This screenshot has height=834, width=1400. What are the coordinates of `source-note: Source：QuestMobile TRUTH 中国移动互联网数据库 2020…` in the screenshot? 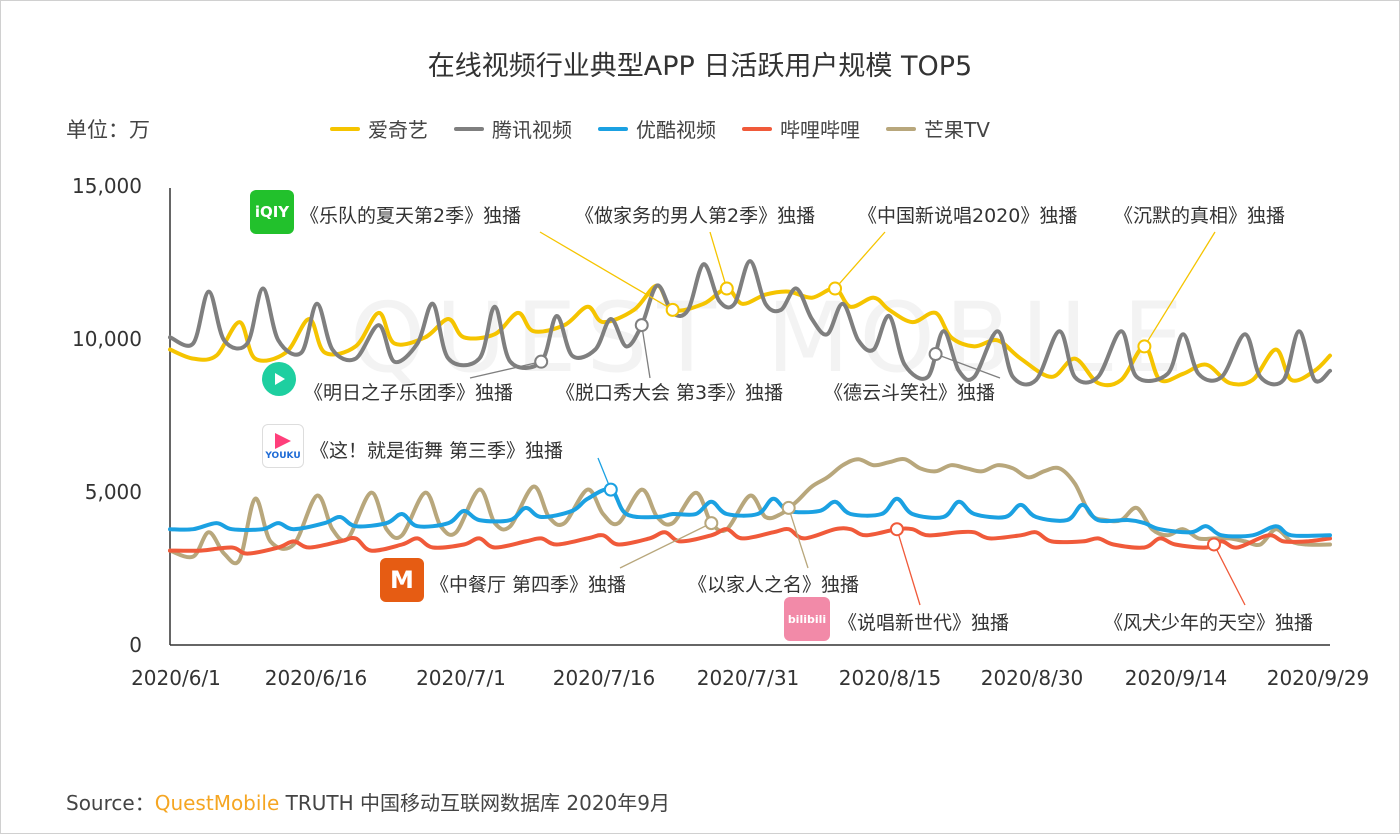 It's located at (368, 801).